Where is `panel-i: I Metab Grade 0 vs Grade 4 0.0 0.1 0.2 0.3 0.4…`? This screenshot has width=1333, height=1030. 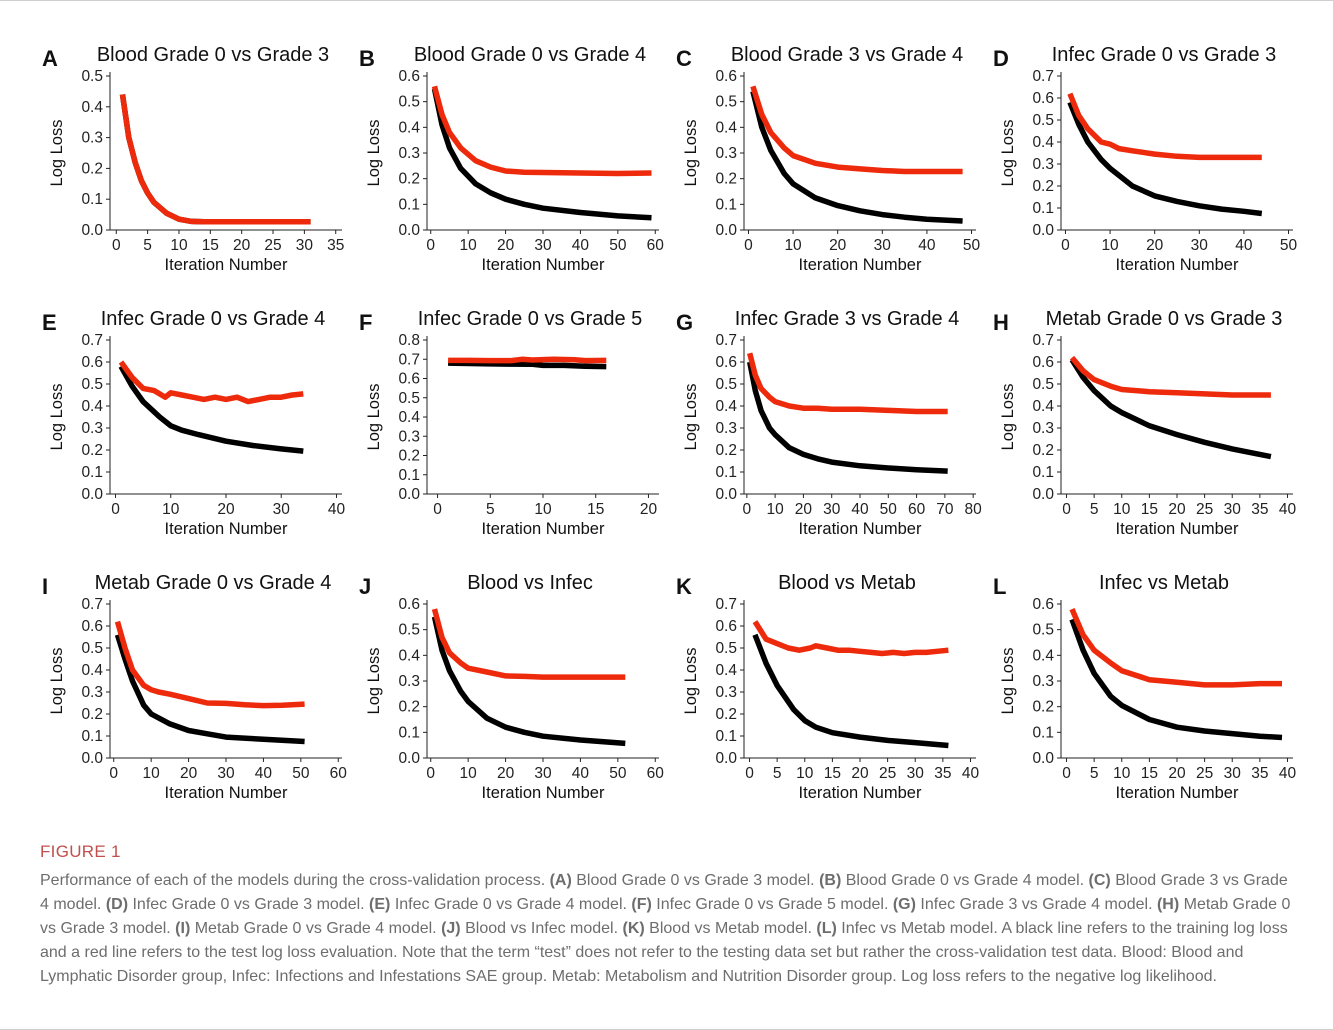
panel-i: I Metab Grade 0 vs Grade 4 0.0 0.1 0.2 0.3 0.4… is located at coordinates (194, 687).